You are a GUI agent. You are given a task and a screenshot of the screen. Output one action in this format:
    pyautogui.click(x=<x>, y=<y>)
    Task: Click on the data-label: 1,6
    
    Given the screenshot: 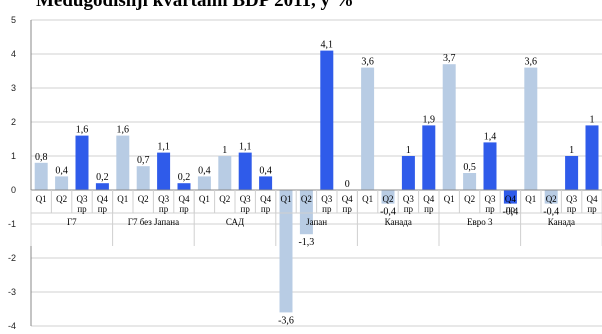 What is the action you would take?
    pyautogui.click(x=82, y=130)
    